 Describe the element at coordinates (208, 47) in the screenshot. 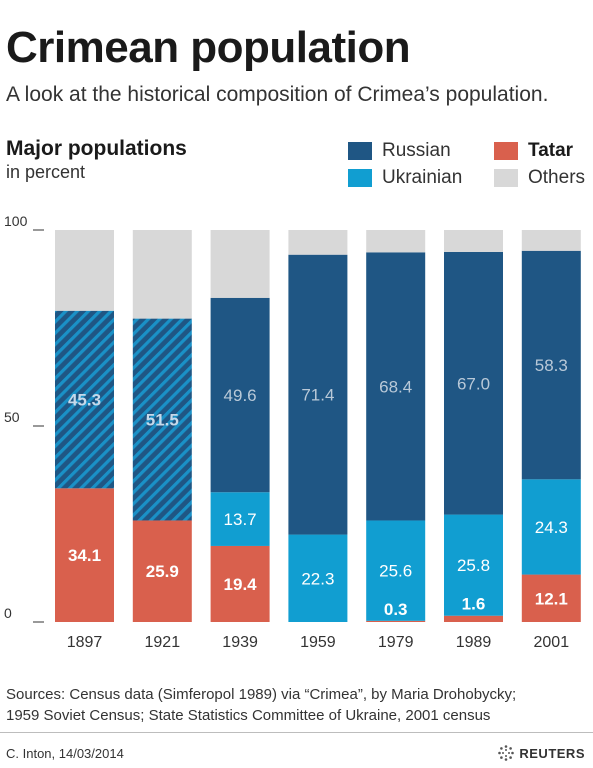

I see `chart-title: Crimean population` at that location.